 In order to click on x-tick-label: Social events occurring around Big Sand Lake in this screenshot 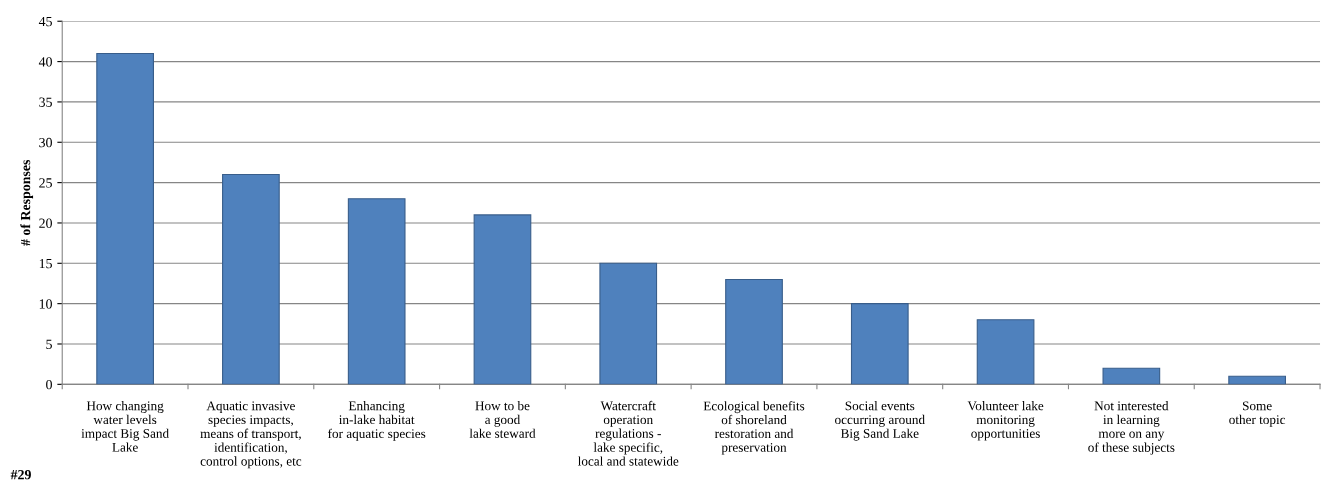, I will do `click(880, 421)`.